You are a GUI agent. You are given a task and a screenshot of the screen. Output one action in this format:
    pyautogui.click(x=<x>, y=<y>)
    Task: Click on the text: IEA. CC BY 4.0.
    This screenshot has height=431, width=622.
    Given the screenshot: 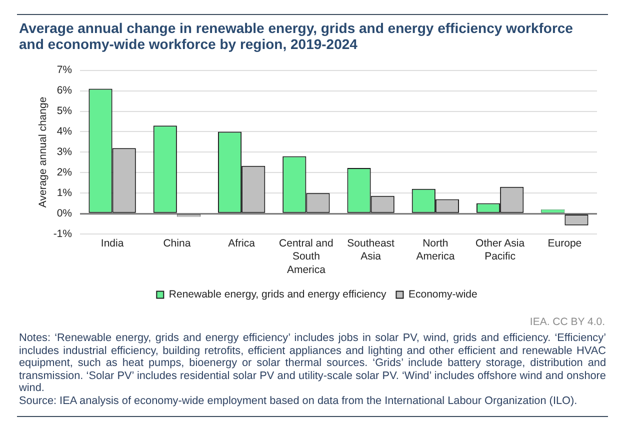 What is the action you would take?
    pyautogui.click(x=567, y=322)
    